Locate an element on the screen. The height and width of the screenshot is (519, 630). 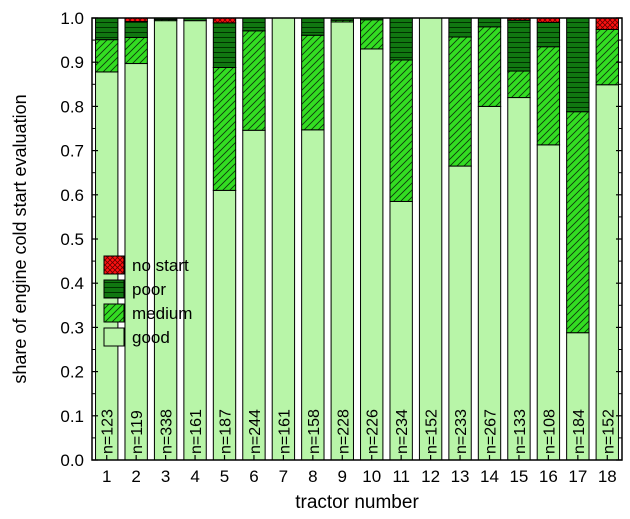
x-axis-label: tractor number is located at coordinates (357, 502).